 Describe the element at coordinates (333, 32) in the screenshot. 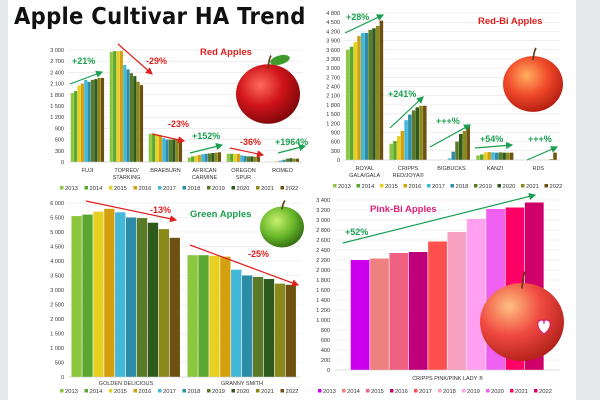

I see `y-tick-label: 4 200` at that location.